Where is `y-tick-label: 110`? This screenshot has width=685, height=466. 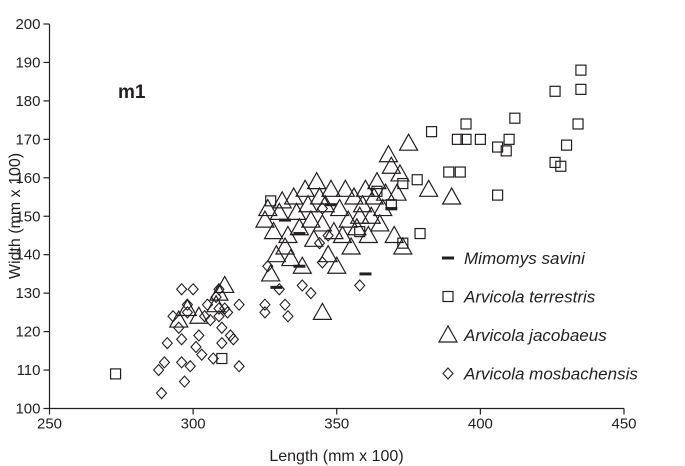
y-tick-label: 110 is located at coordinates (29, 370).